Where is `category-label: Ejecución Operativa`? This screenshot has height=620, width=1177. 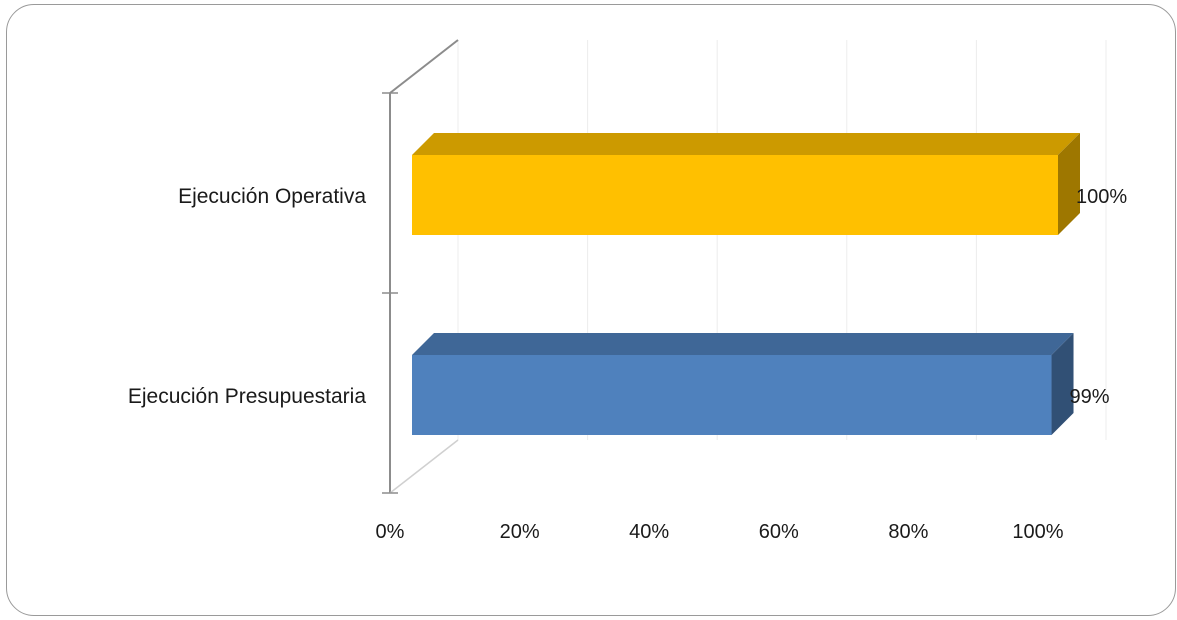 category-label: Ejecución Operativa is located at coordinates (272, 196).